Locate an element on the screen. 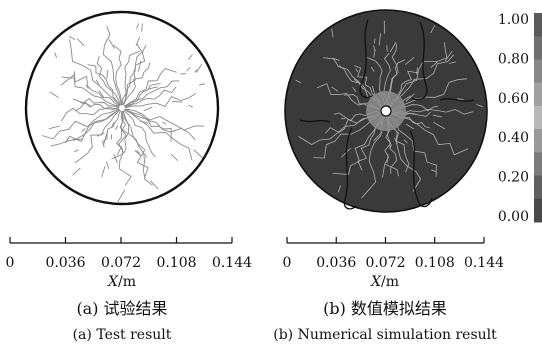 The image size is (542, 349). tick-label: 0 is located at coordinates (10, 263).